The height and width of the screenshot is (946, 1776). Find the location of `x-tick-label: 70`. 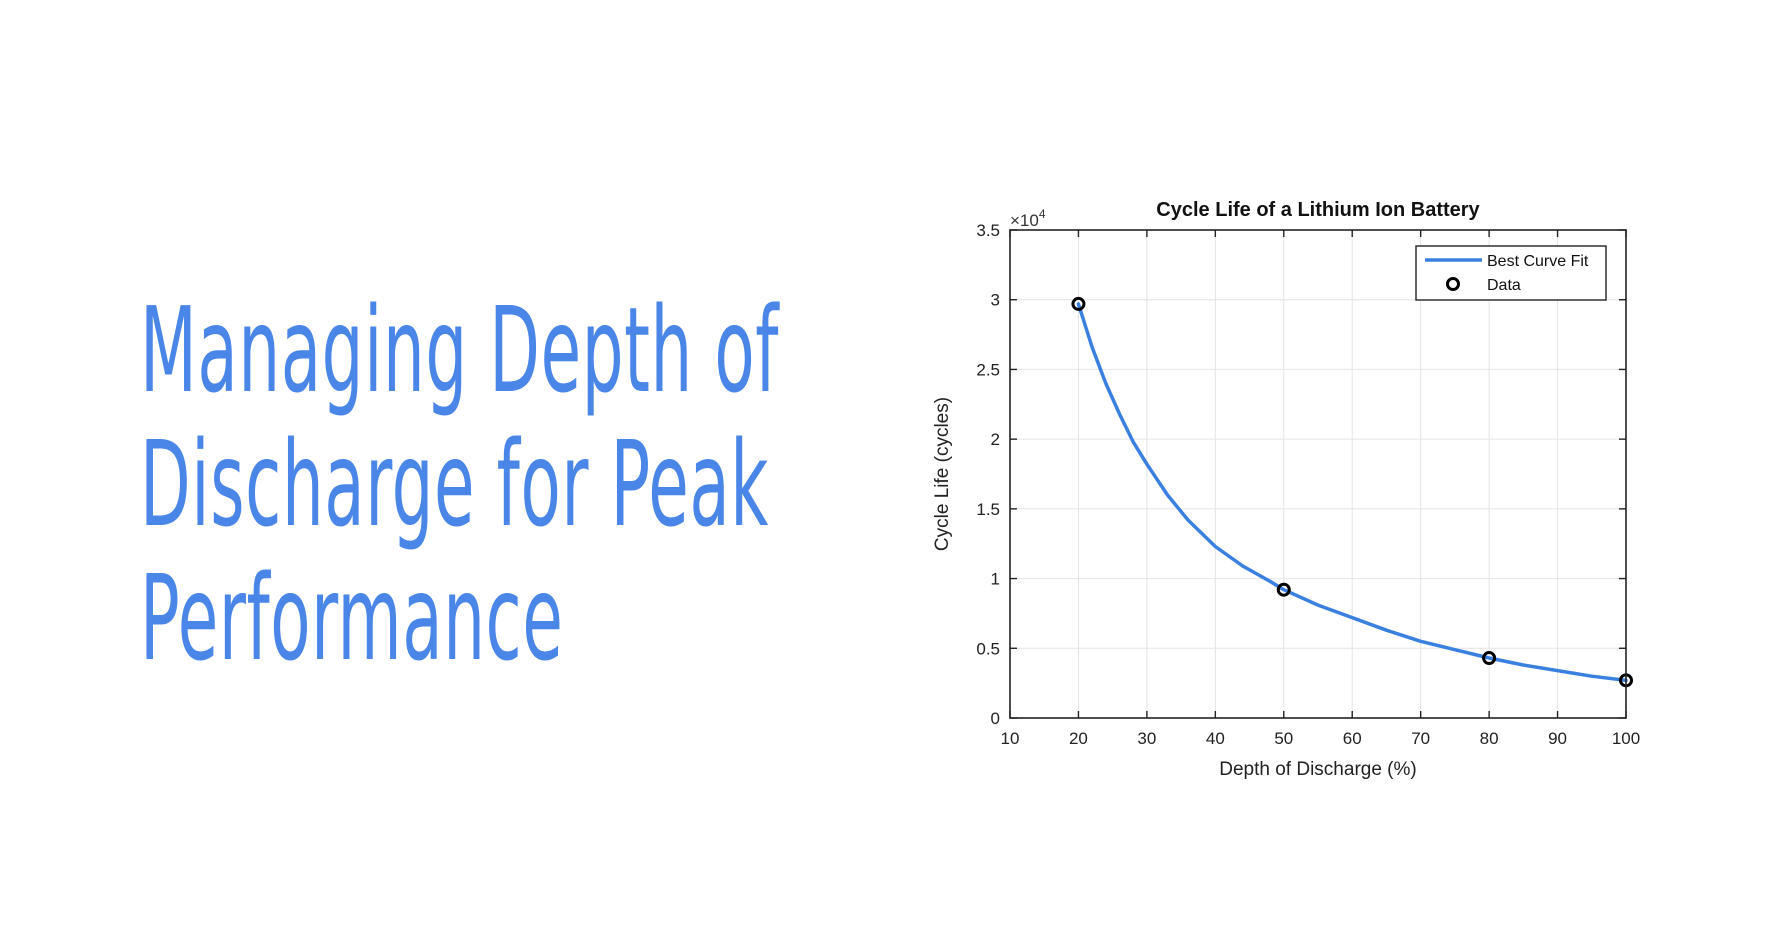

x-tick-label: 70 is located at coordinates (1420, 738).